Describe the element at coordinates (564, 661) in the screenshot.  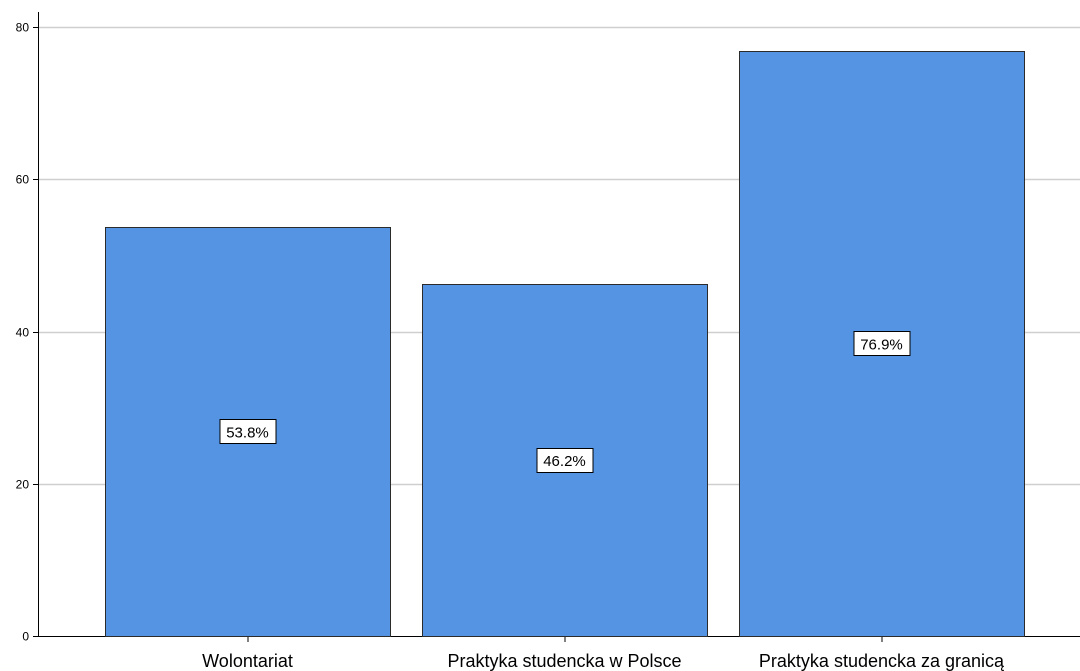
I see `x-tick-label: Praktyka studencka w Polsce` at that location.